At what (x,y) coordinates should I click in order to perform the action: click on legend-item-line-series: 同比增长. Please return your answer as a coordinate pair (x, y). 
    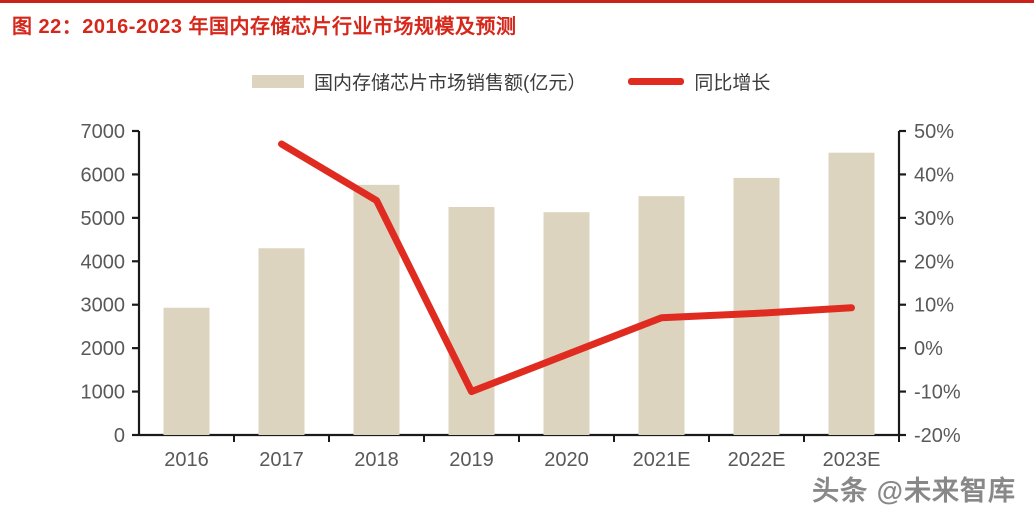
    Looking at the image, I should click on (699, 81).